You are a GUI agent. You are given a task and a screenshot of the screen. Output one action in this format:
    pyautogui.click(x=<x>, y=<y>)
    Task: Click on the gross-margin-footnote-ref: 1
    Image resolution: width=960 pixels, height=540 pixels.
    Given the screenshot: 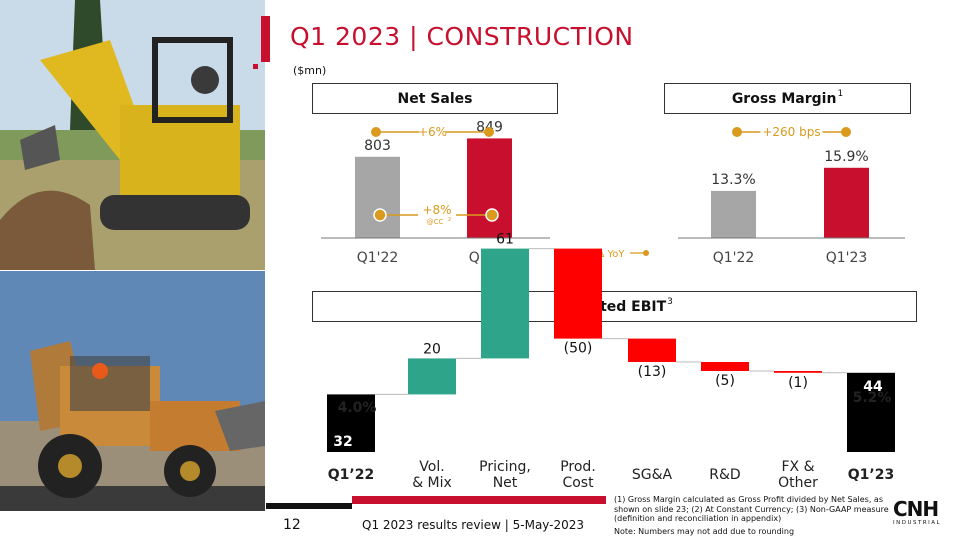 What is the action you would take?
    pyautogui.click(x=840, y=93)
    